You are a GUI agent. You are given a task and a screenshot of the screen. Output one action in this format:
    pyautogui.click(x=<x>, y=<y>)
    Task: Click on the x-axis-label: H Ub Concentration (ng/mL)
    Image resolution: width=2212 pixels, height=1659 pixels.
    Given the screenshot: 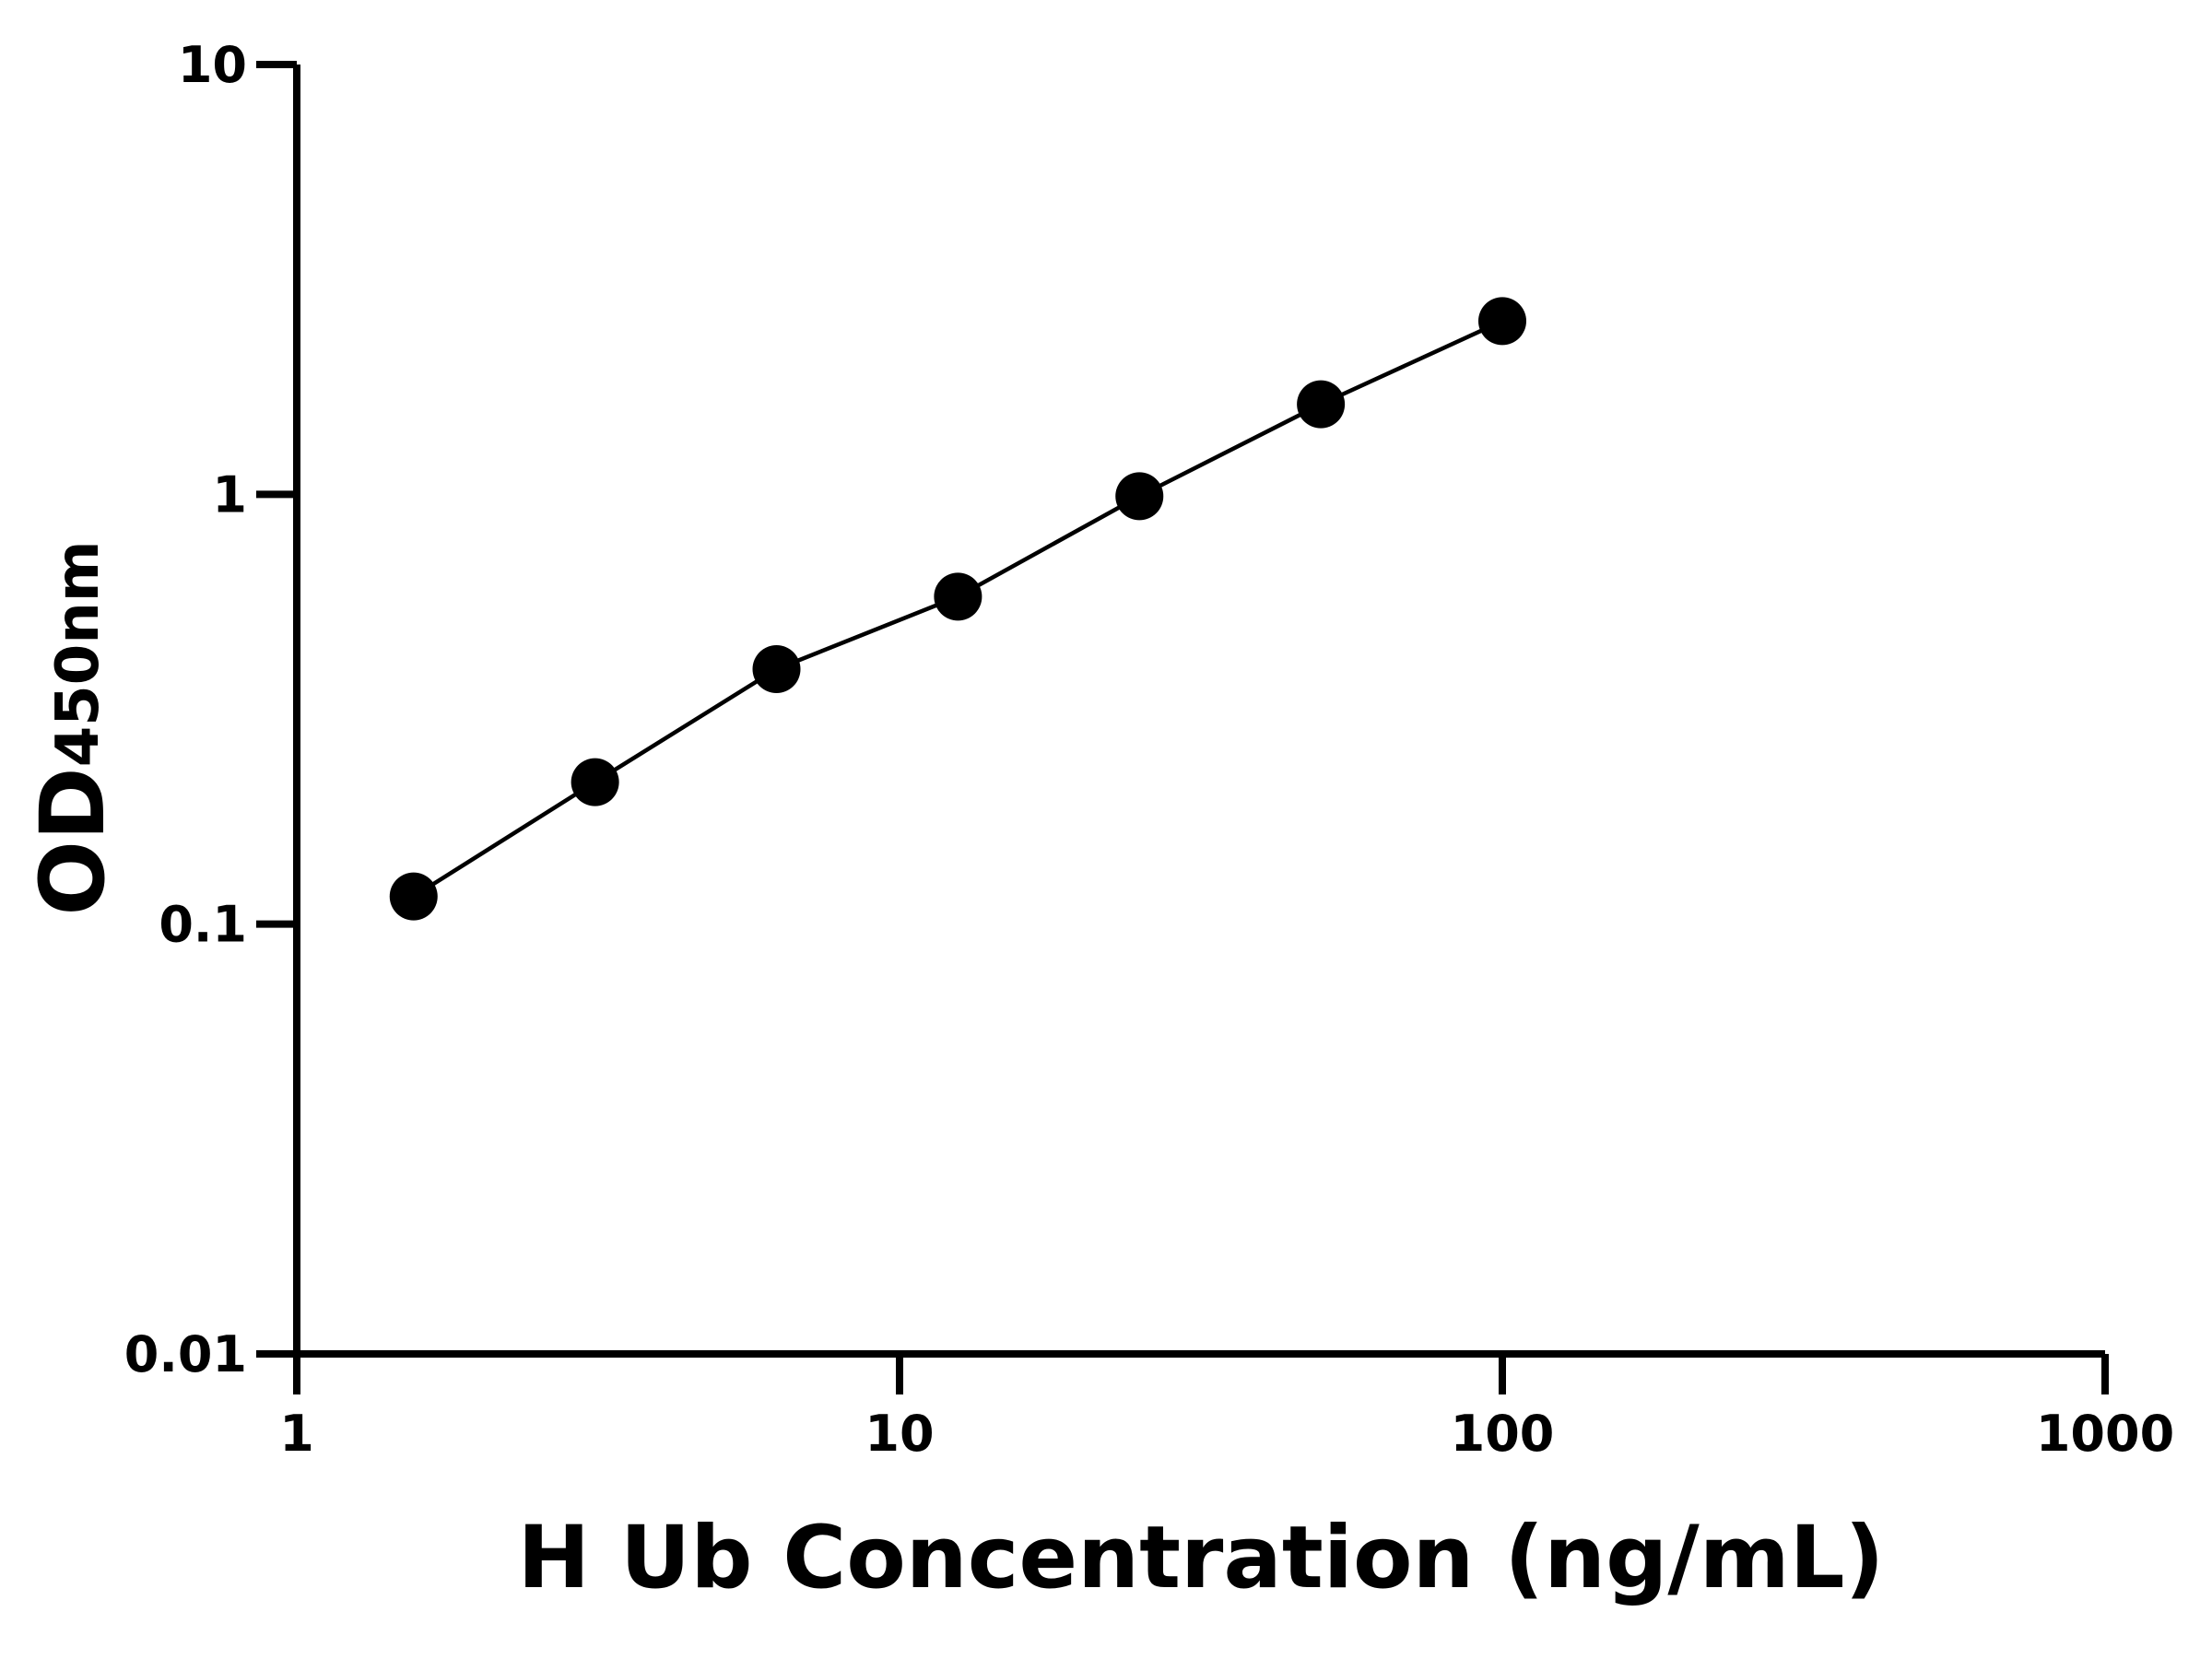 What is the action you would take?
    pyautogui.click(x=1200, y=1558)
    